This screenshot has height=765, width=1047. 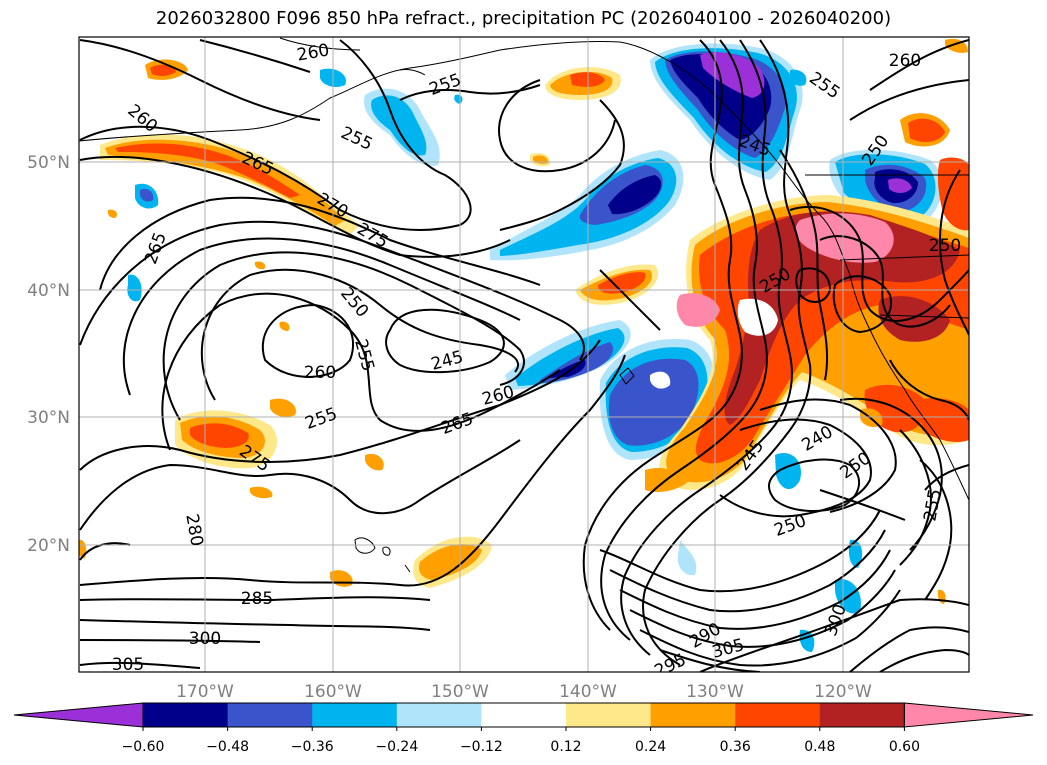 I want to click on lat-tick-label: 30°N, so click(x=48, y=418).